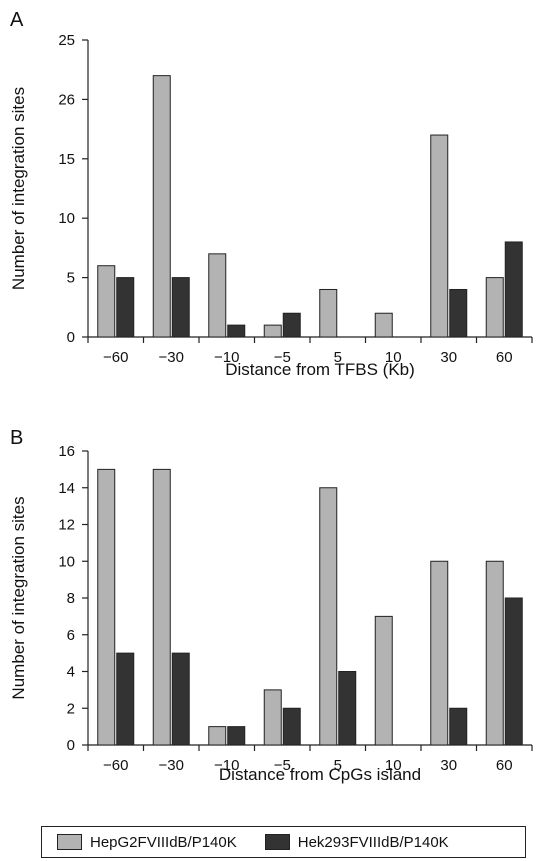  What do you see at coordinates (320, 369) in the screenshot?
I see `x-axis-label: Distance from TFBS (Kb)` at bounding box center [320, 369].